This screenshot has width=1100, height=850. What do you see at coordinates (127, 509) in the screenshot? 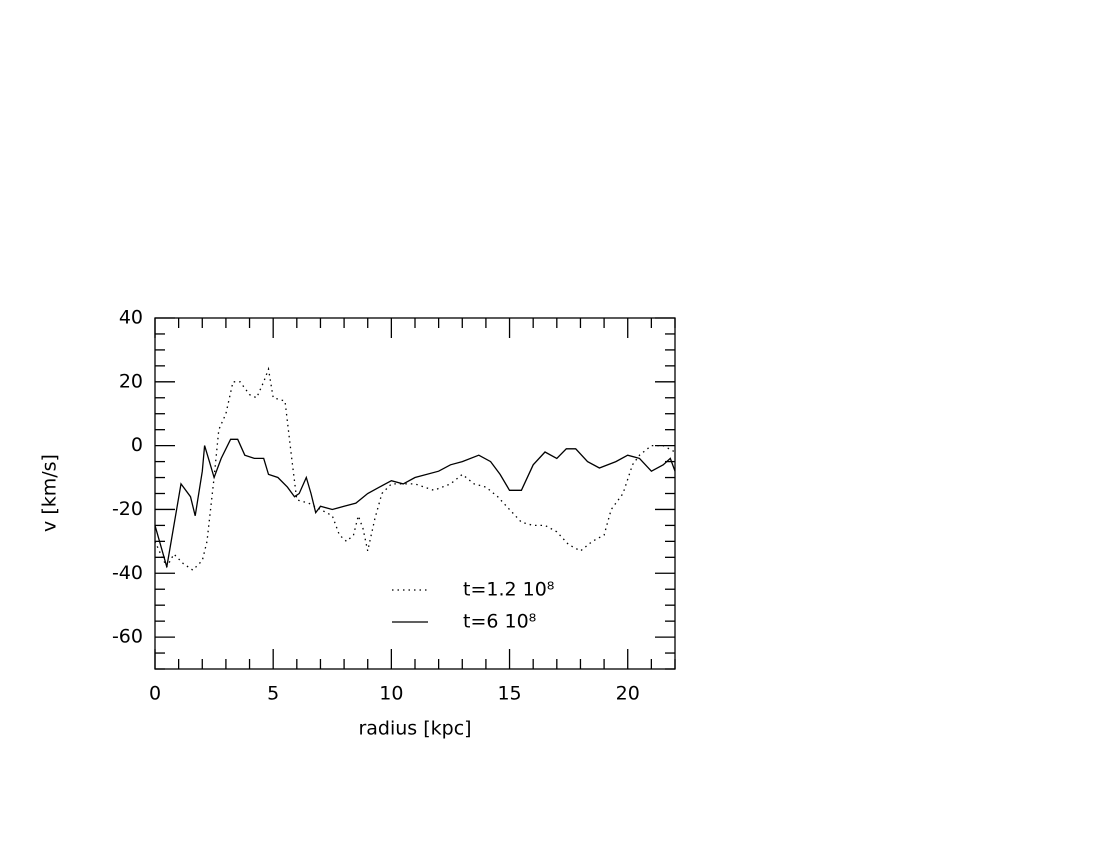
I see `y-tick-label: -20` at bounding box center [127, 509].